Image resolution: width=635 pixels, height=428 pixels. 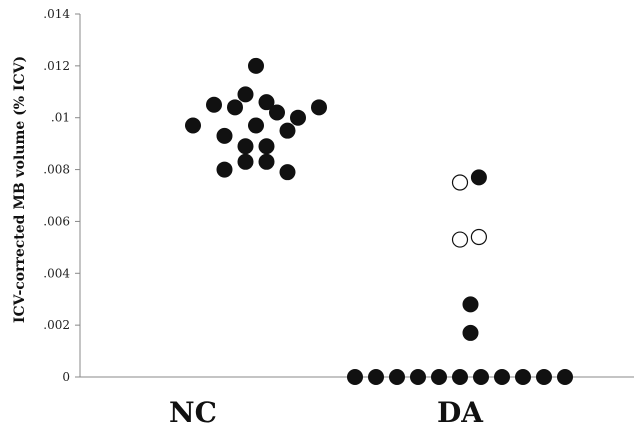 What do you see at coordinates (66, 377) in the screenshot?
I see `y-tick-label: 0` at bounding box center [66, 377].